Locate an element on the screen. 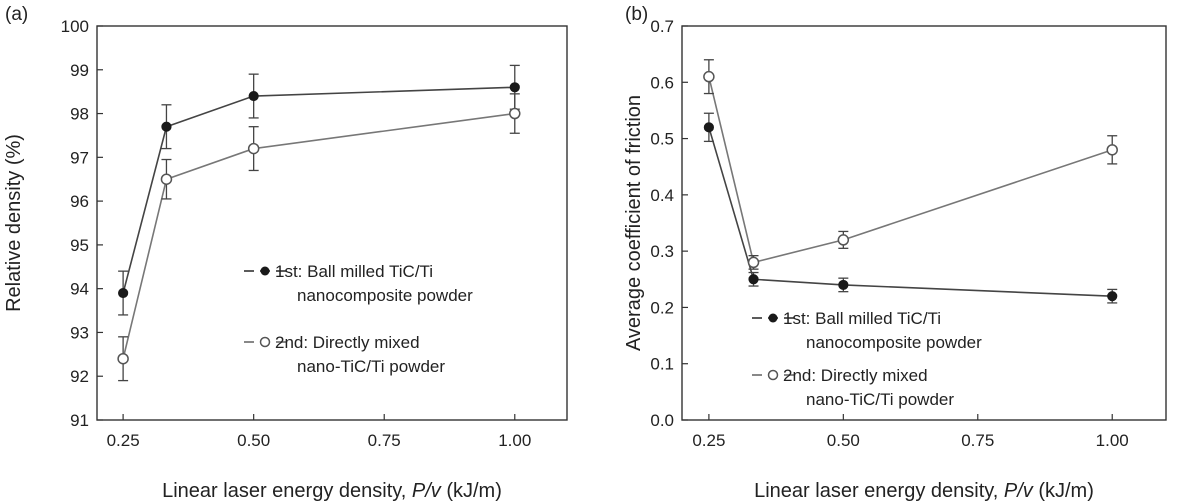  y-tick-label: 95 is located at coordinates (79, 245).